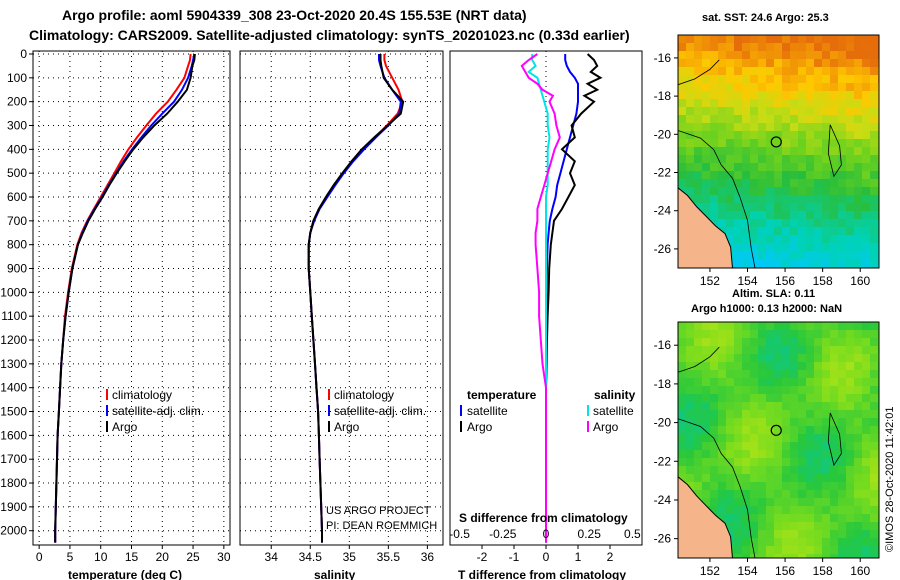  Describe the element at coordinates (125, 298) in the screenshot. I see `series-line-argo` at that location.